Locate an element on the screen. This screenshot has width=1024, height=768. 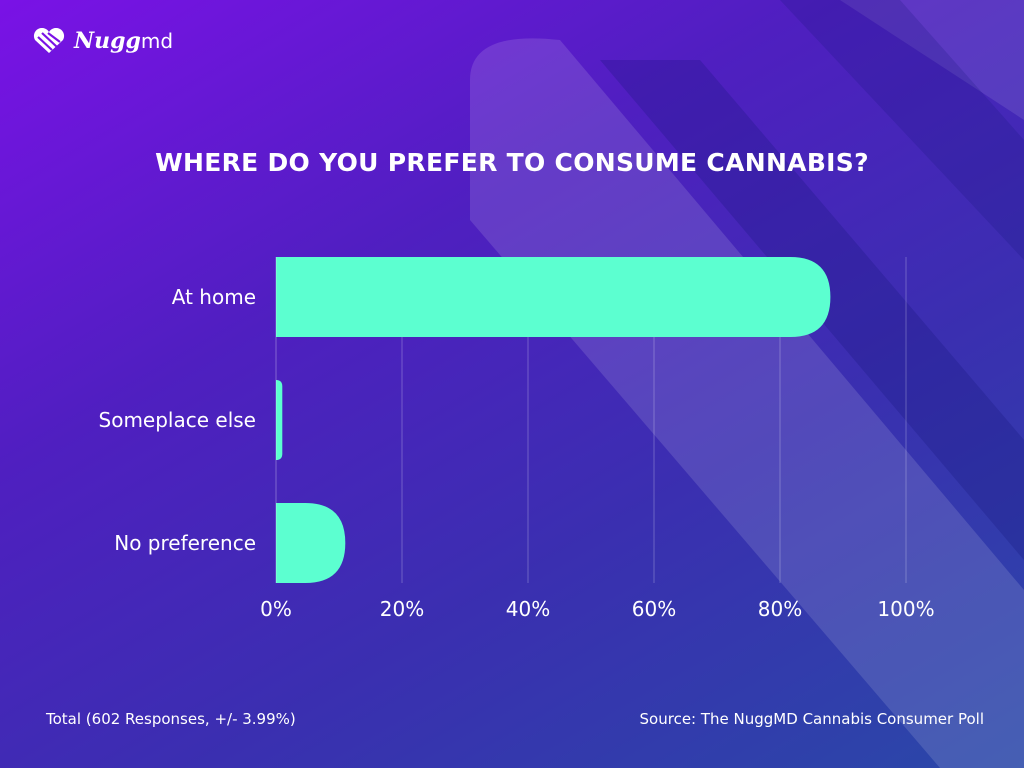
x-tick-label: 60% is located at coordinates (654, 609).